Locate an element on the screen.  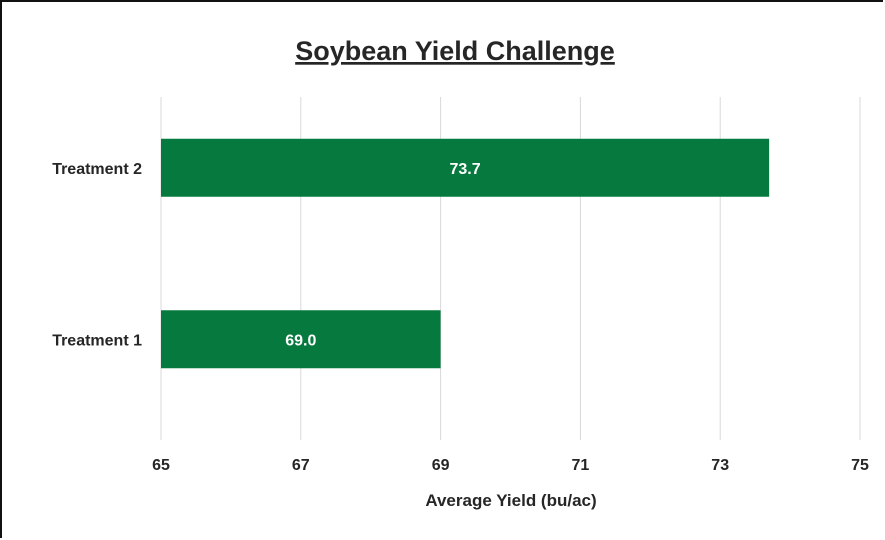
bar-value-label: 73.7 is located at coordinates (464, 169).